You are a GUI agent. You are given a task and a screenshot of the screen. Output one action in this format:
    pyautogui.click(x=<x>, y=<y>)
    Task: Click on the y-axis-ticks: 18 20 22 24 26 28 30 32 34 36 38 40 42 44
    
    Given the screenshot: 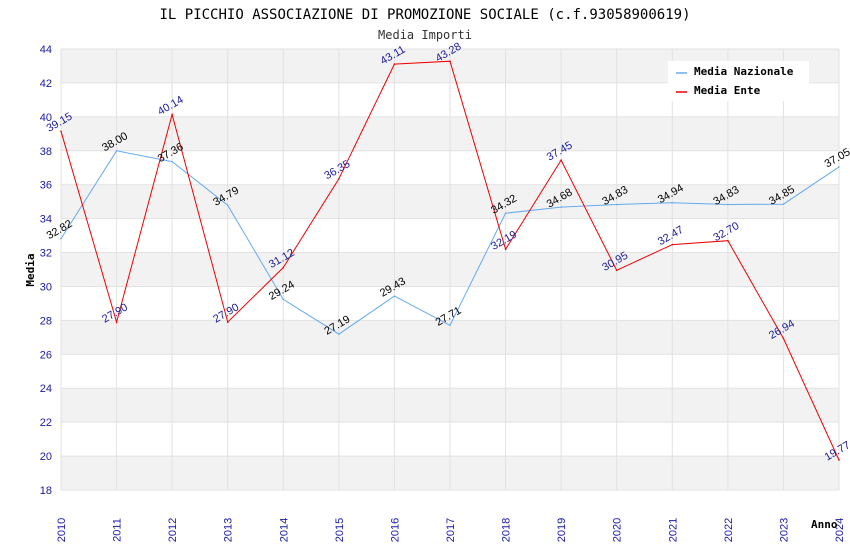 What is the action you would take?
    pyautogui.click(x=46, y=270)
    